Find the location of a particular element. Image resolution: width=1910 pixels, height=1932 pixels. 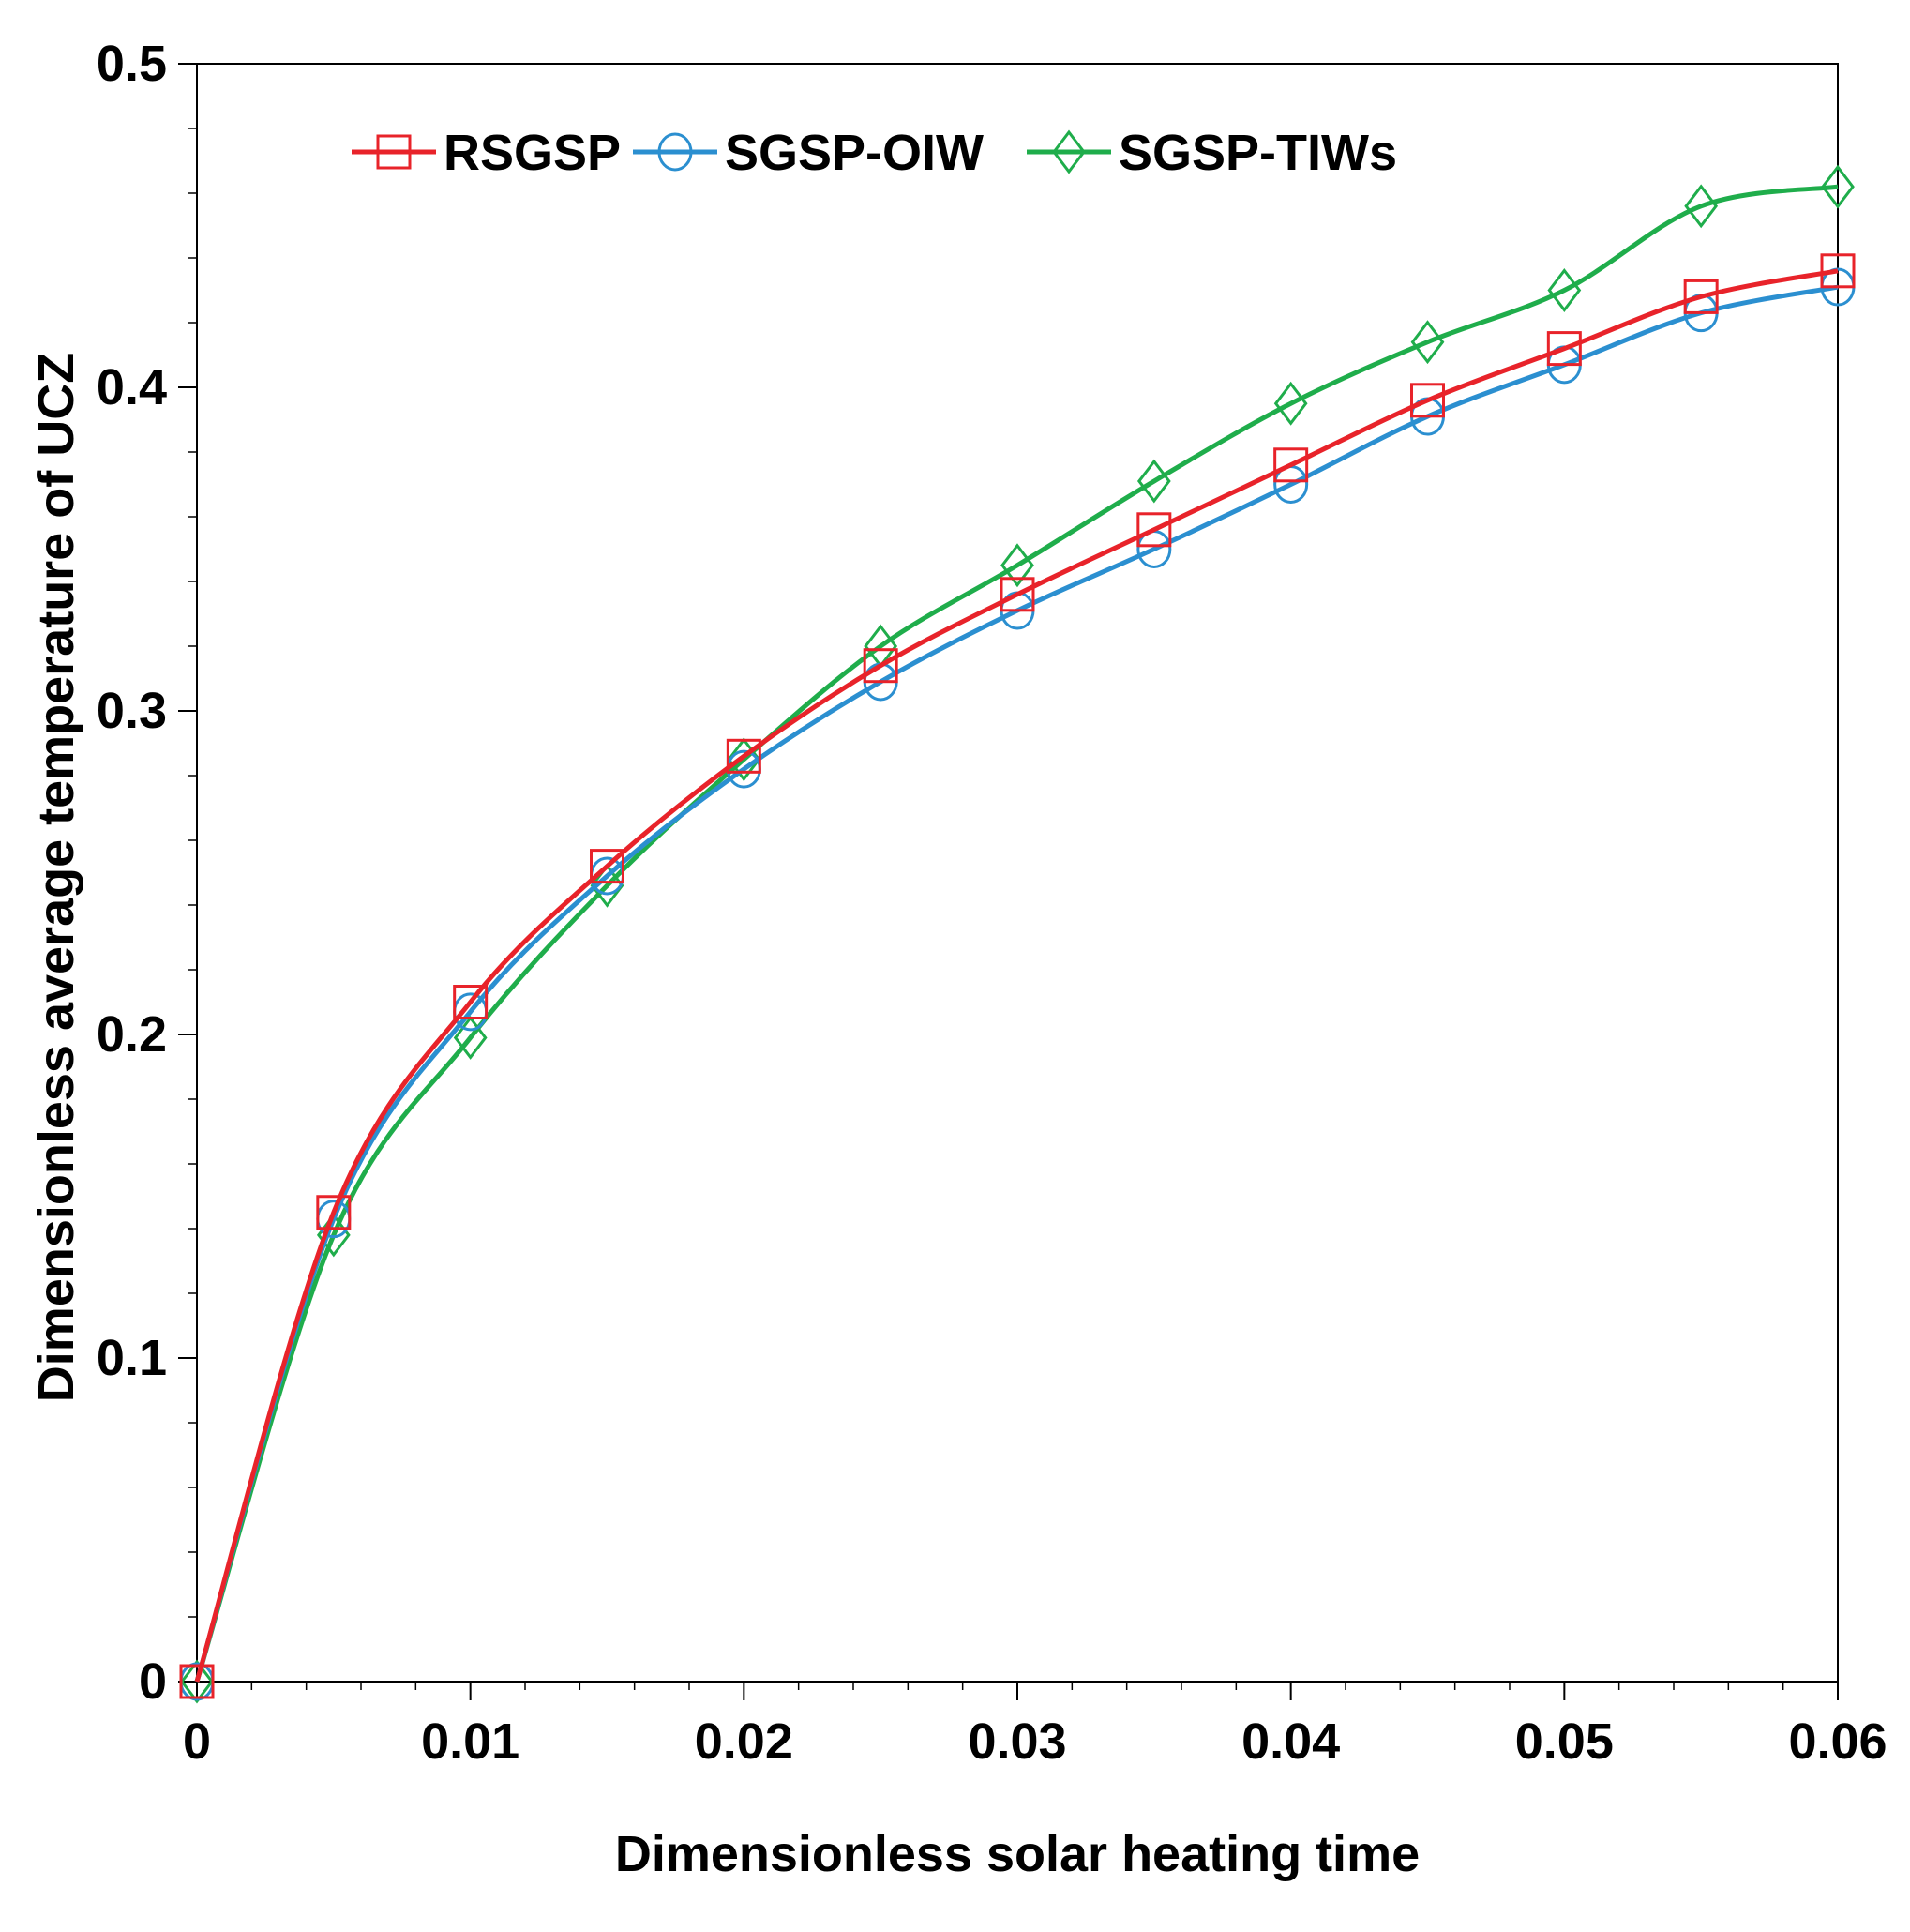

x-axis-title: Dimensionless solar heating time is located at coordinates (1017, 1854).